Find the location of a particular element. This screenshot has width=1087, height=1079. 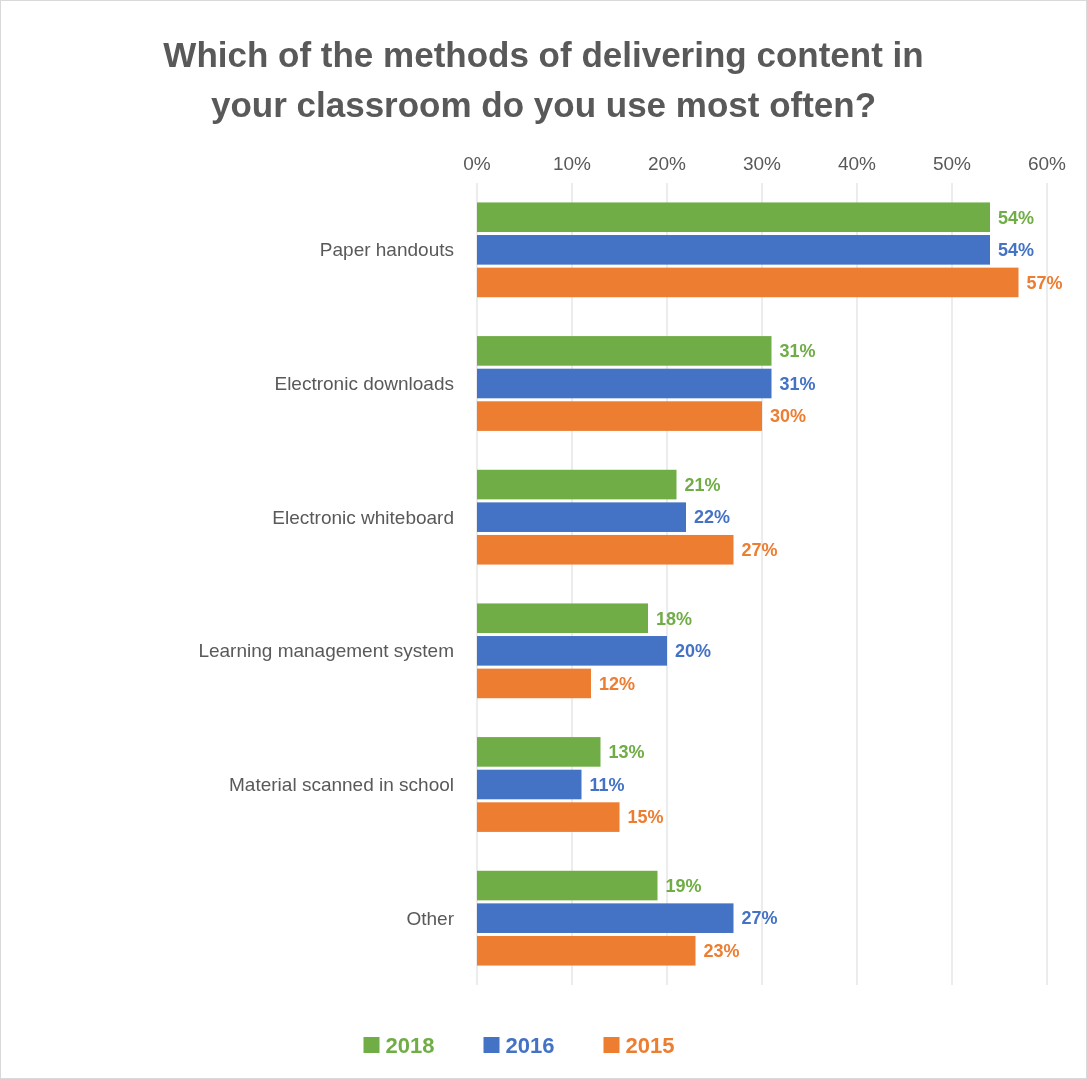

legend-label: 2015 is located at coordinates (650, 1045).